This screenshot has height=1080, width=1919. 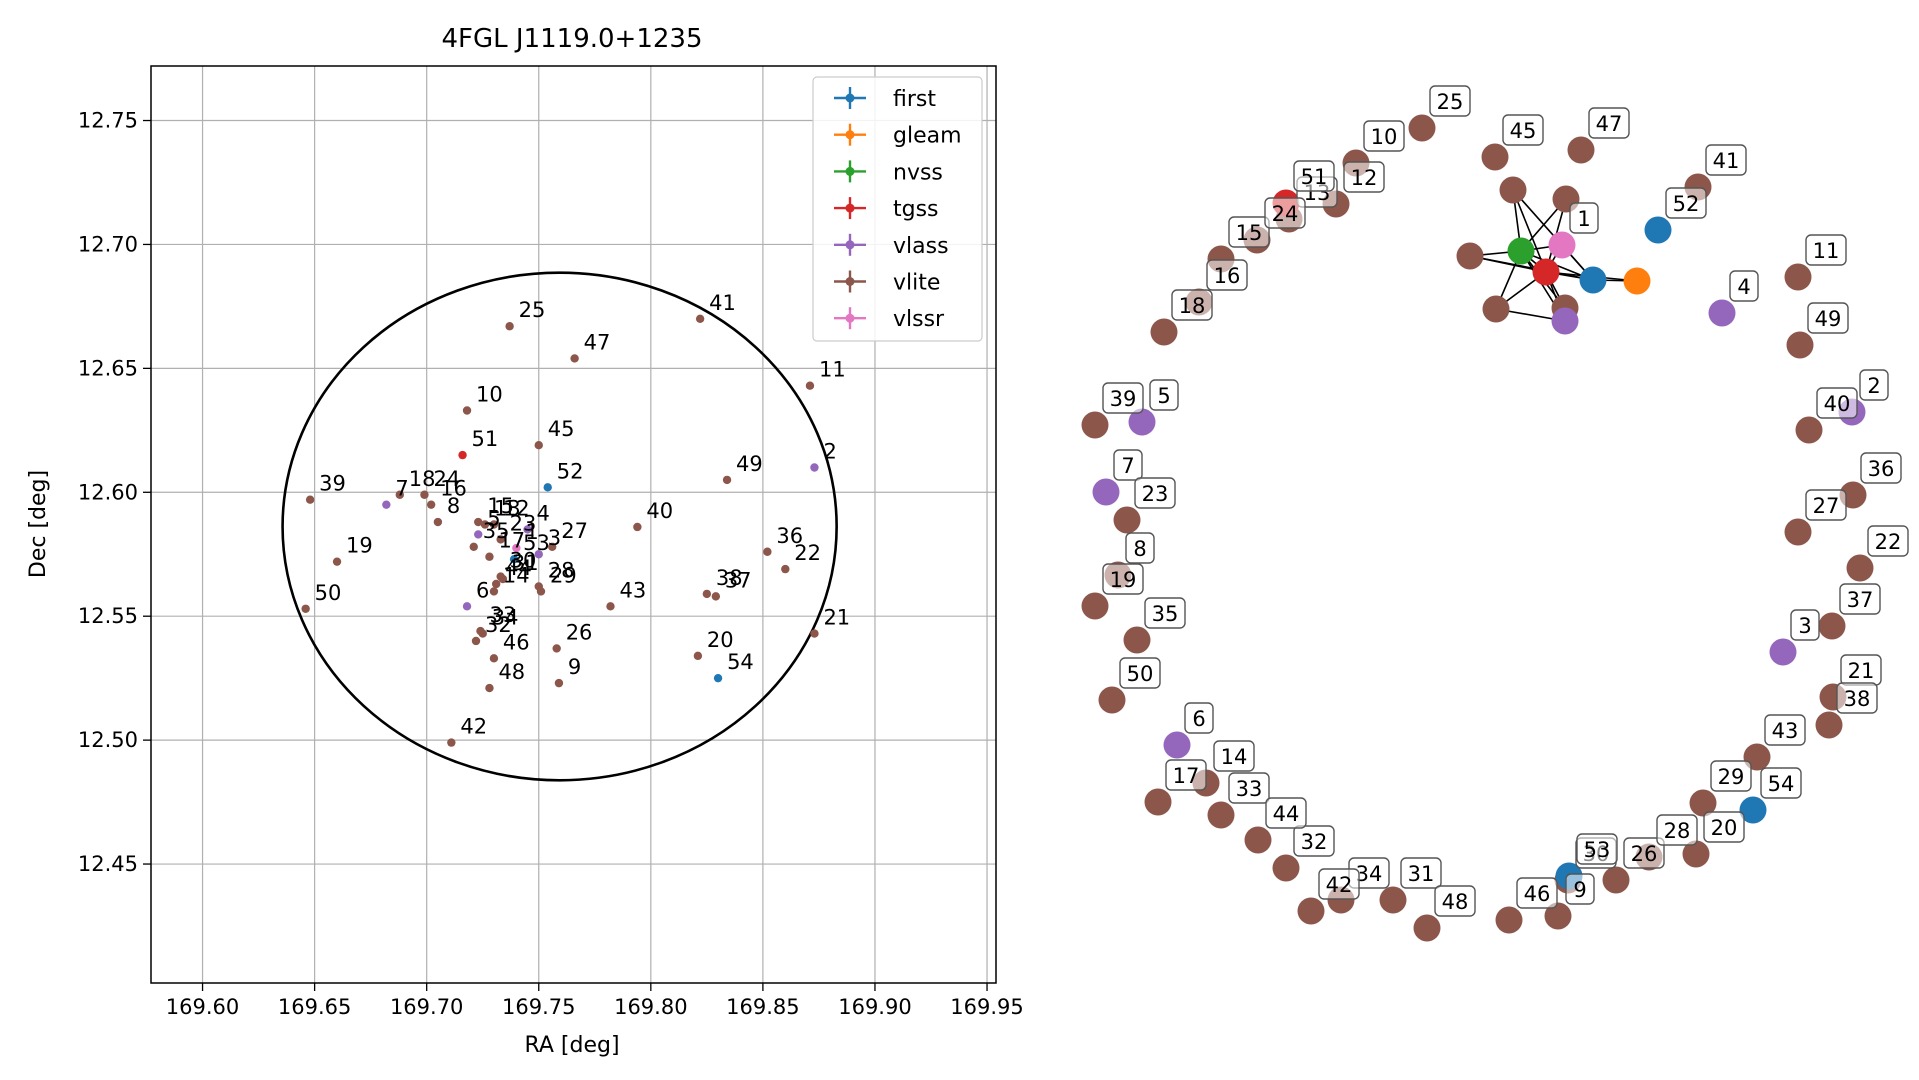 What do you see at coordinates (359, 546) in the screenshot?
I see `point-label: 19` at bounding box center [359, 546].